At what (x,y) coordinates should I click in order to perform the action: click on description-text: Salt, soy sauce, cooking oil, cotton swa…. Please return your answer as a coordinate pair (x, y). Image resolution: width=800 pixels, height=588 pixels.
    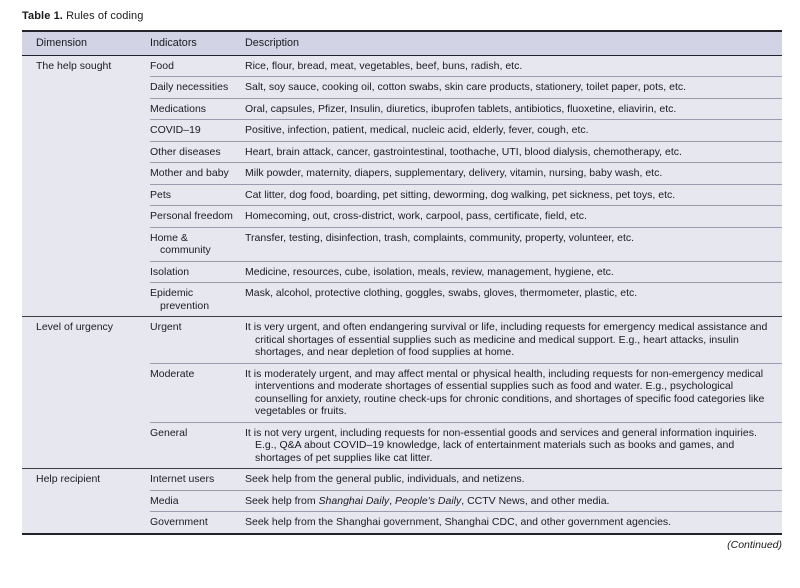
    Looking at the image, I should click on (466, 87).